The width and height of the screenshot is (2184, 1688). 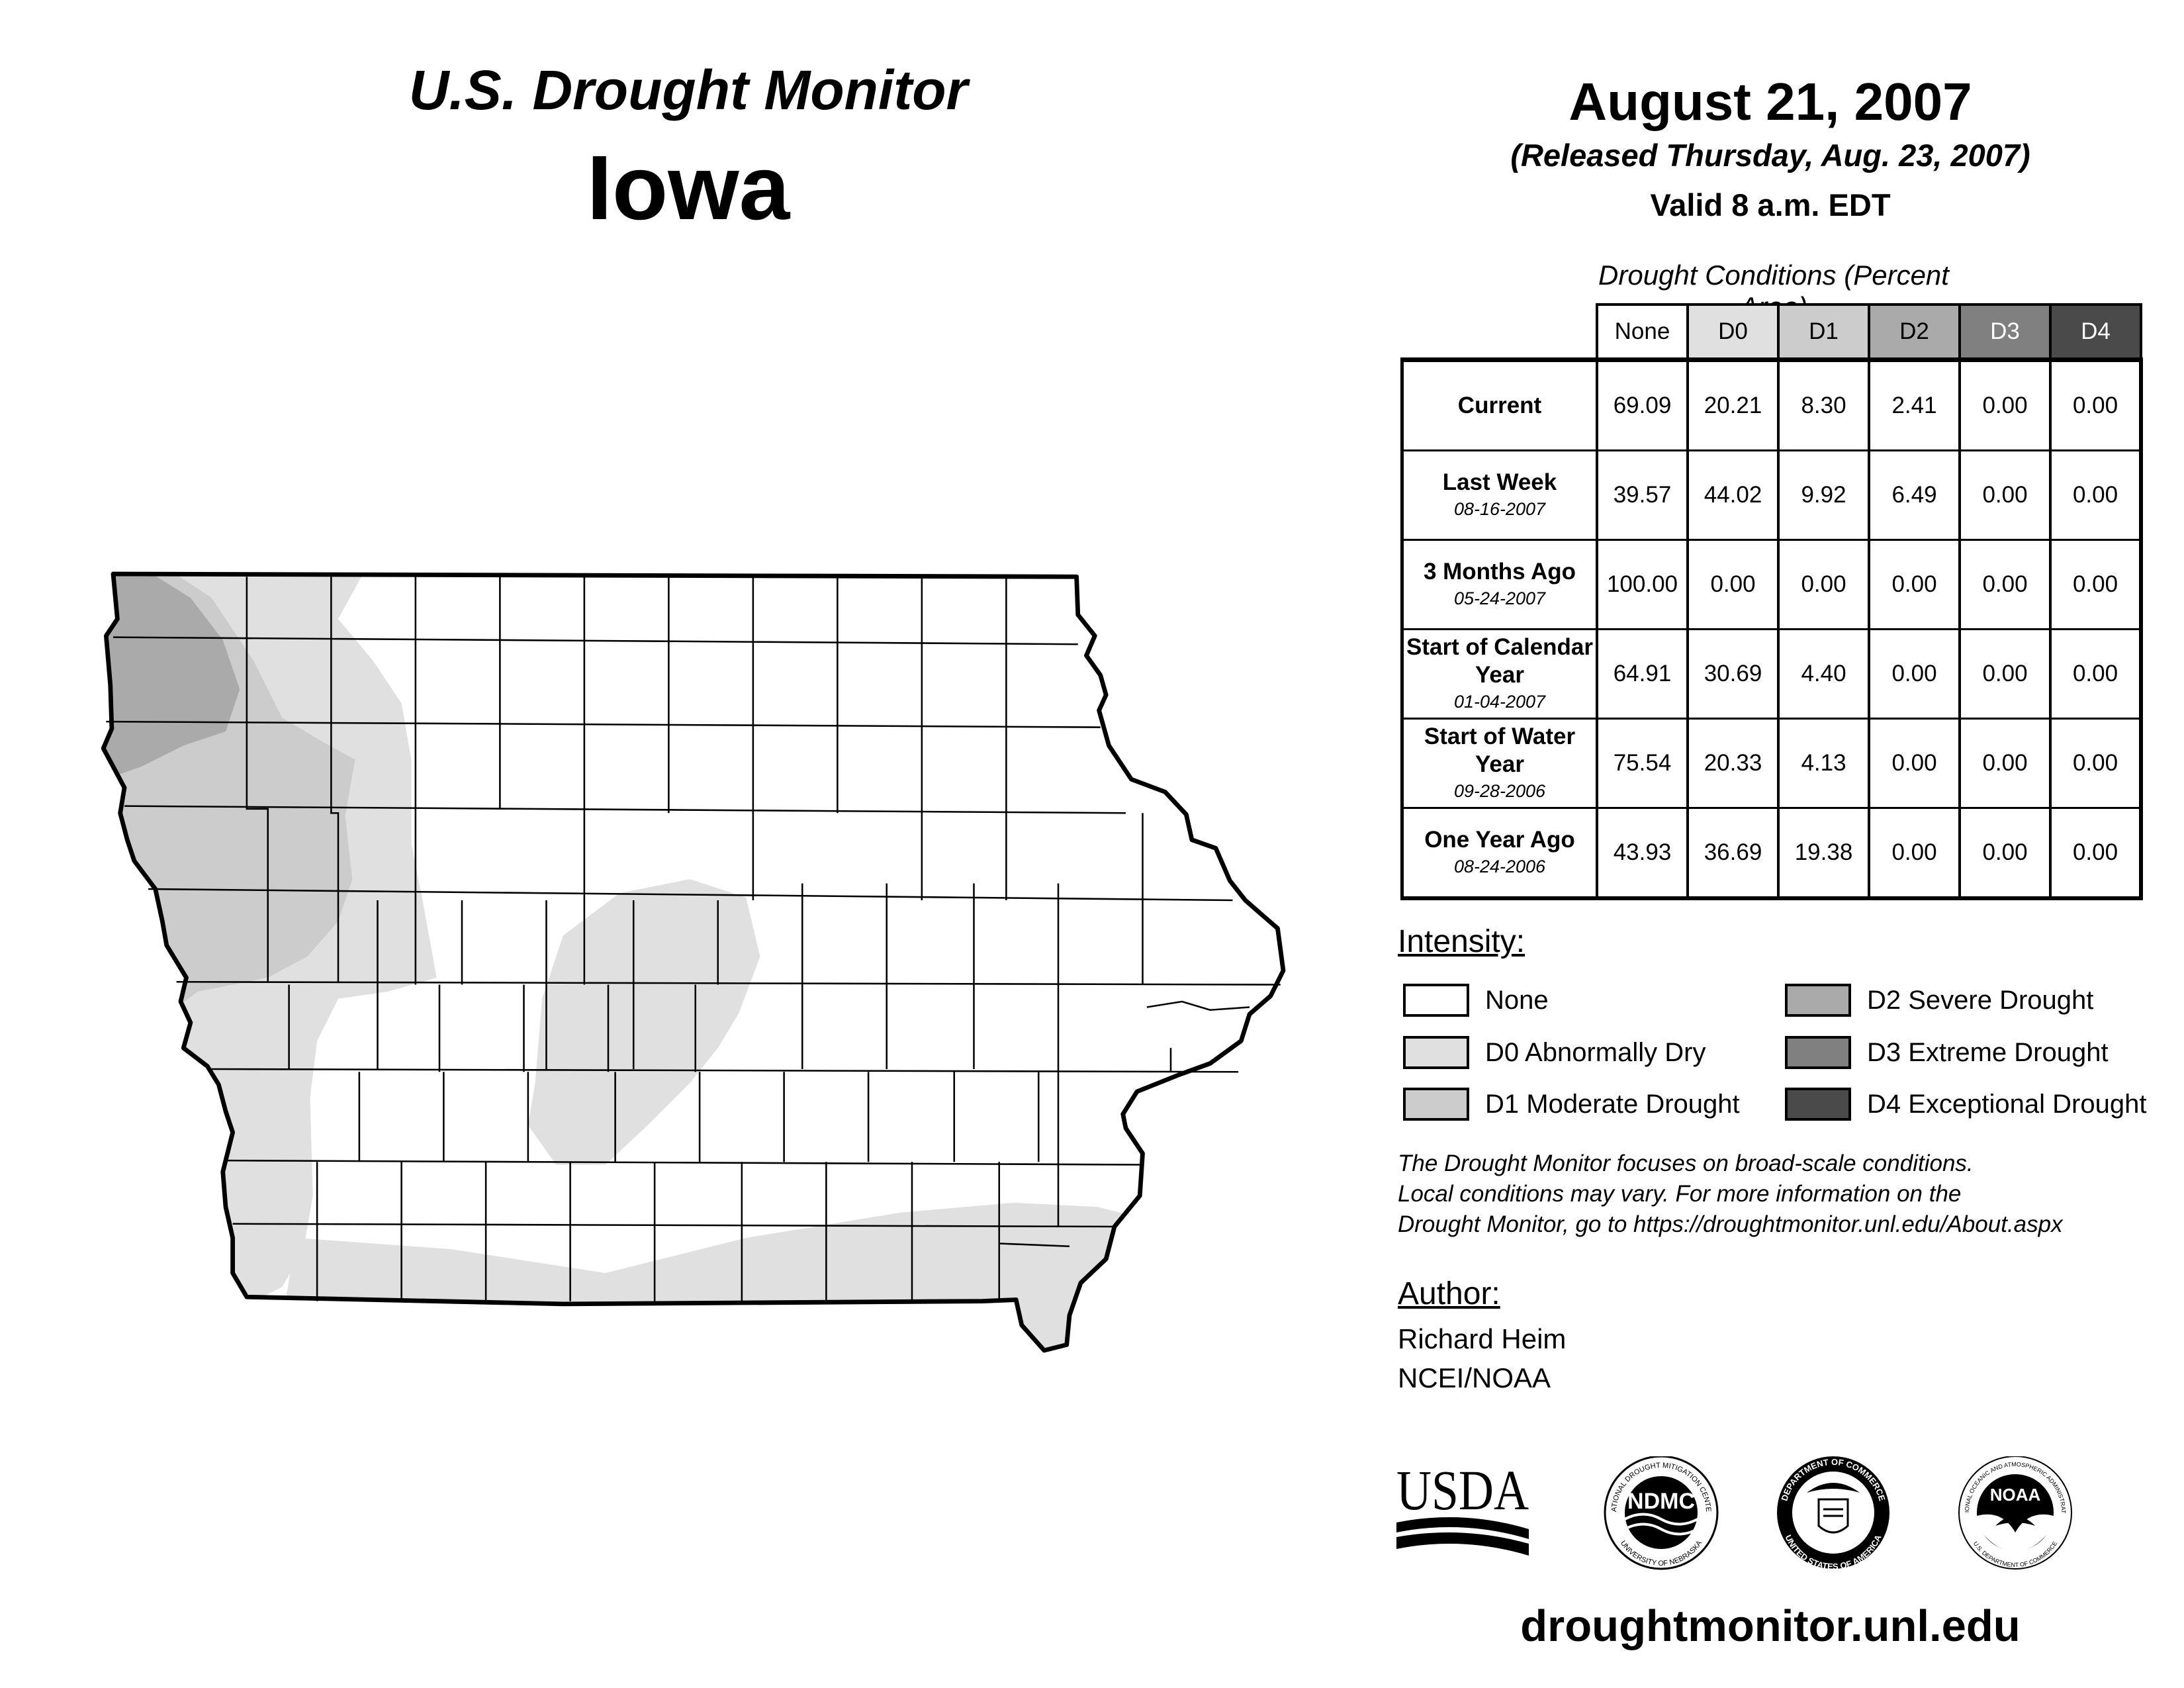 I want to click on author-name: Richard Heim, so click(x=1482, y=1338).